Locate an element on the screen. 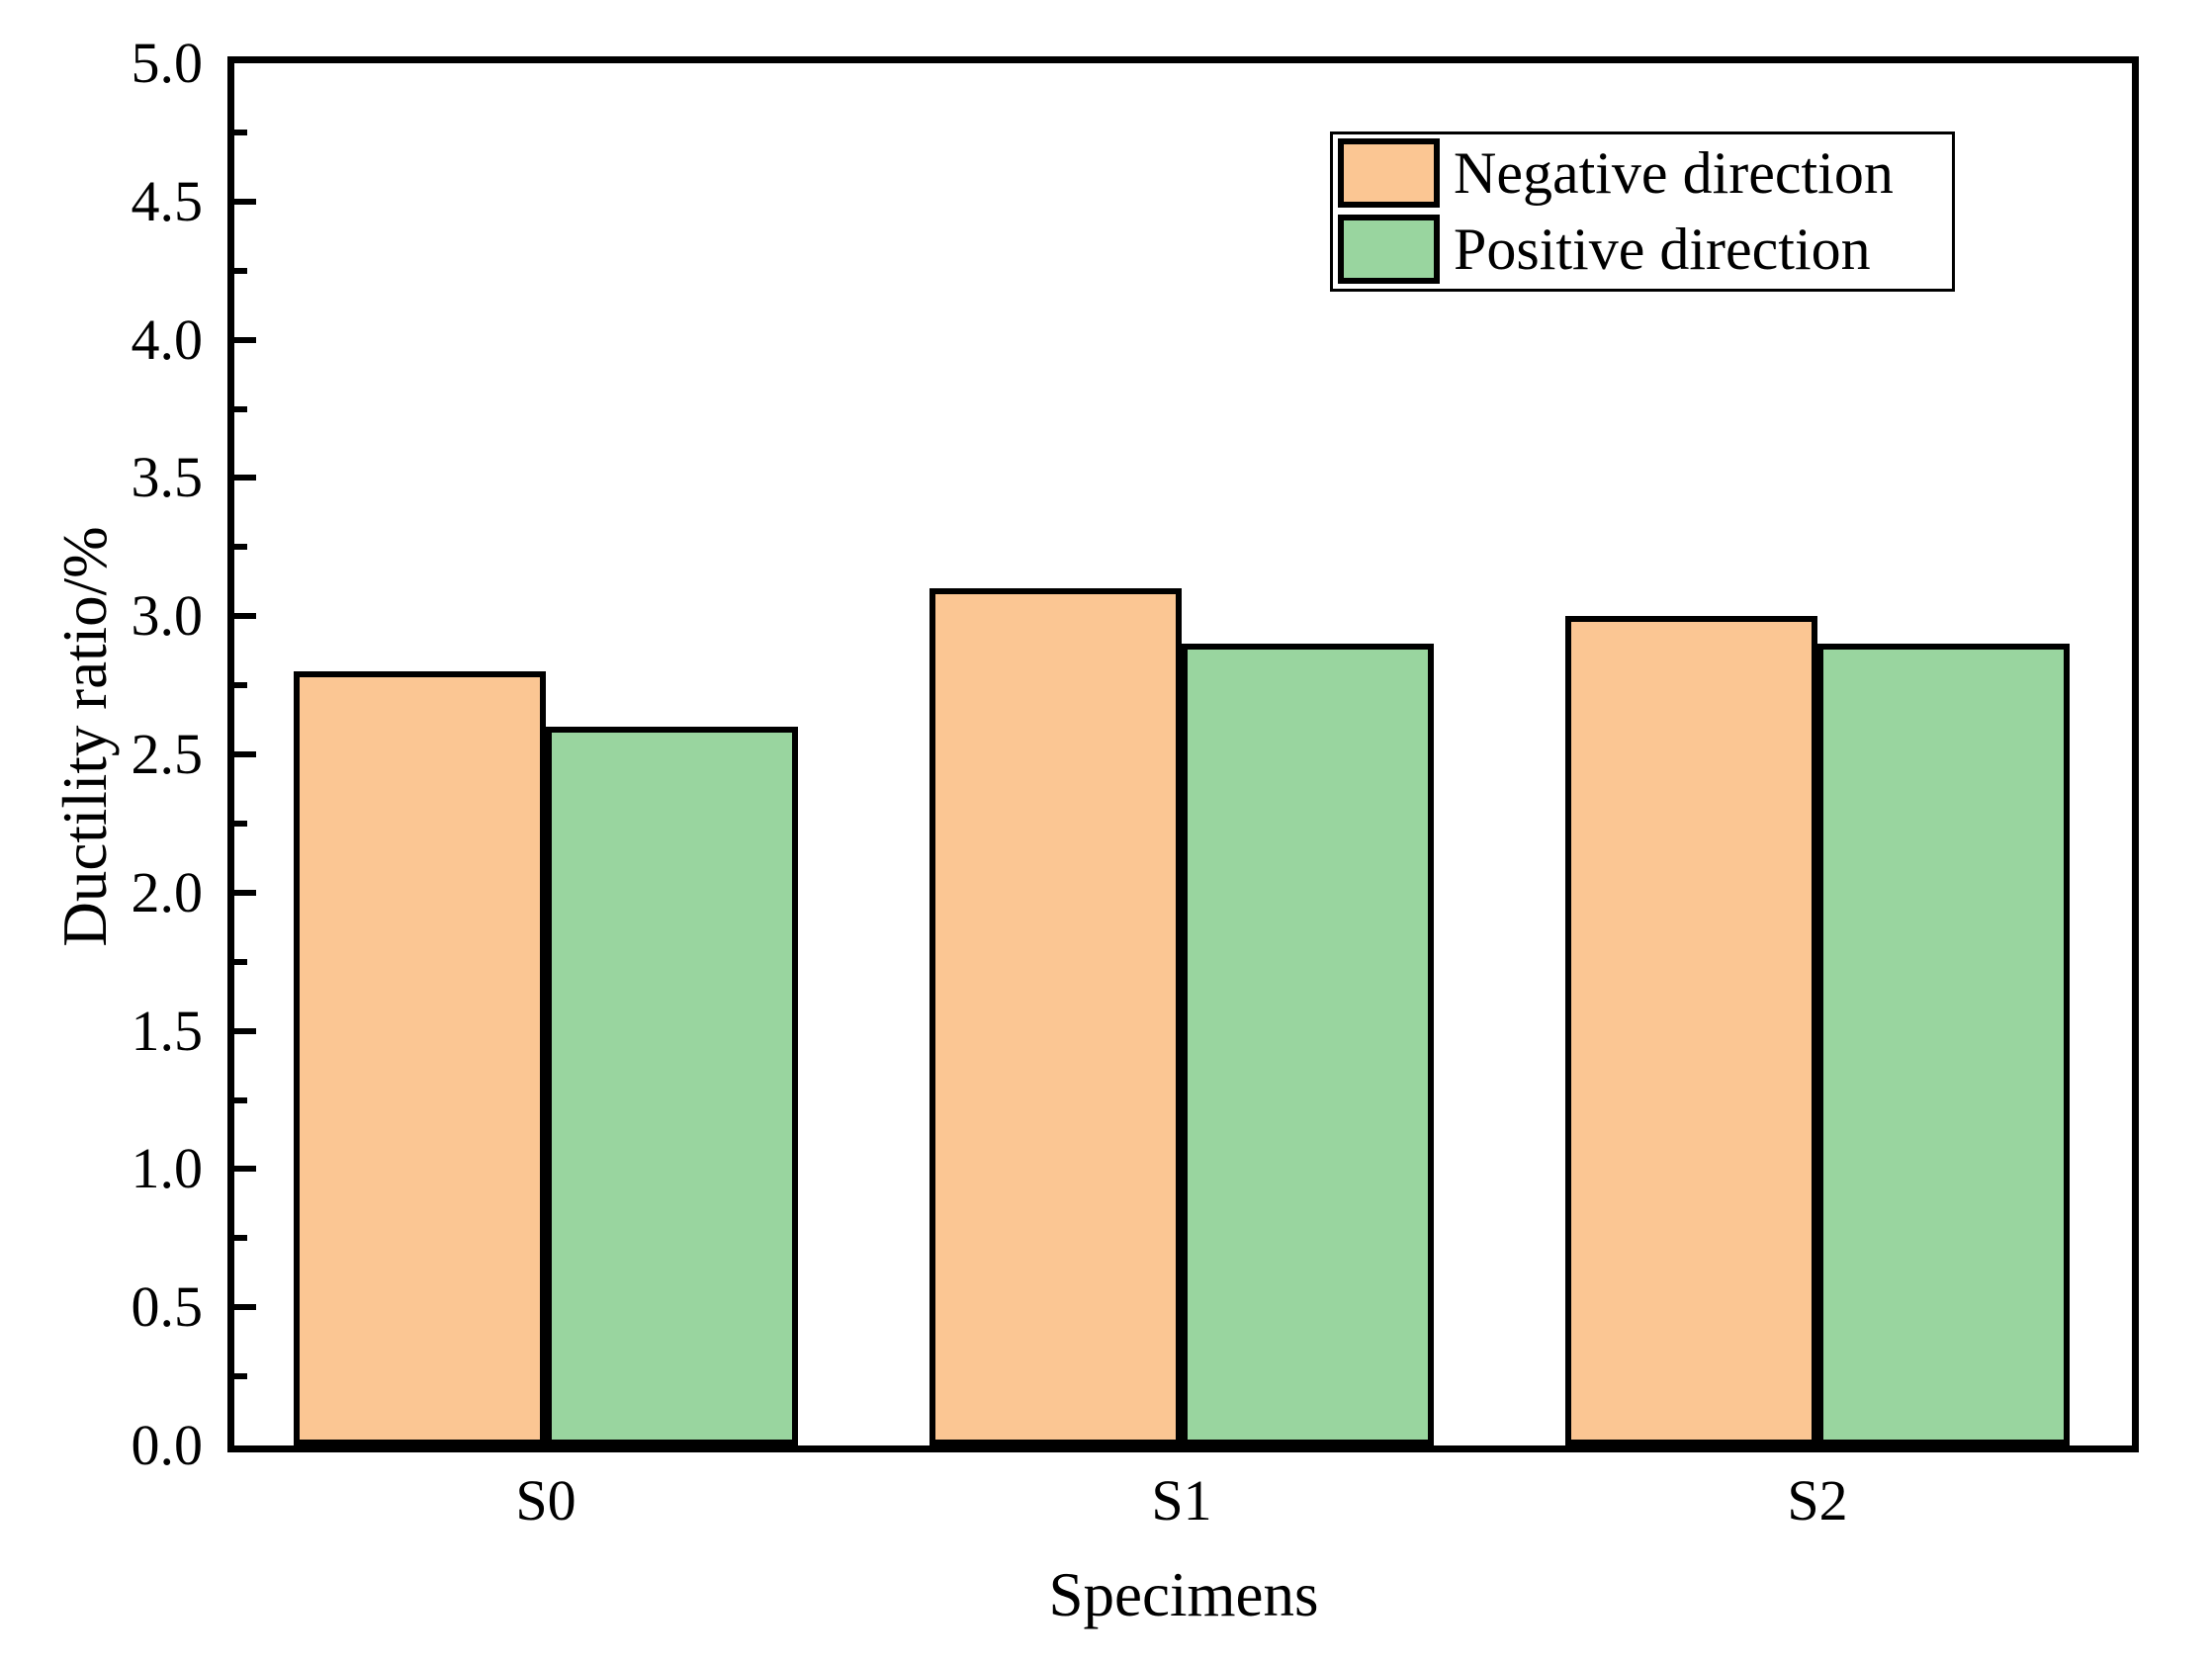 This screenshot has width=2212, height=1663. y-tick-label: 0.0 is located at coordinates (168, 1445).